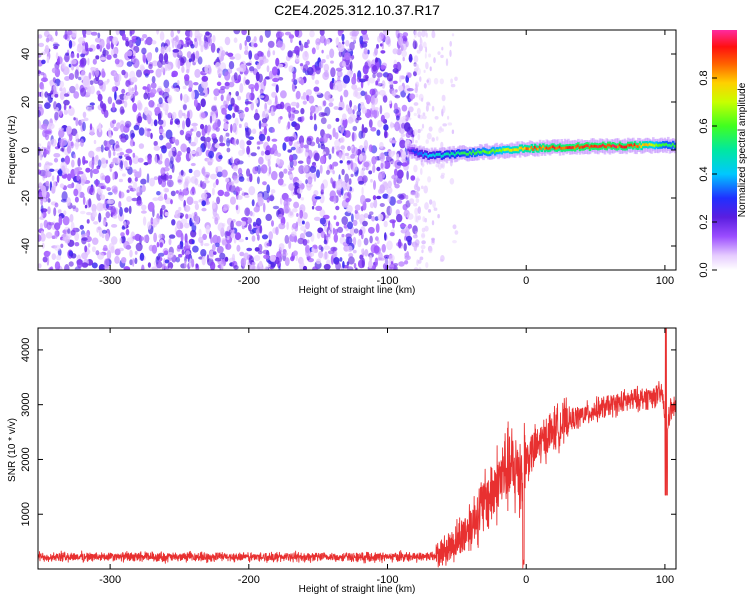 This screenshot has height=600, width=750. Describe the element at coordinates (110, 281) in the screenshot. I see `x-tick-label: -300` at that location.